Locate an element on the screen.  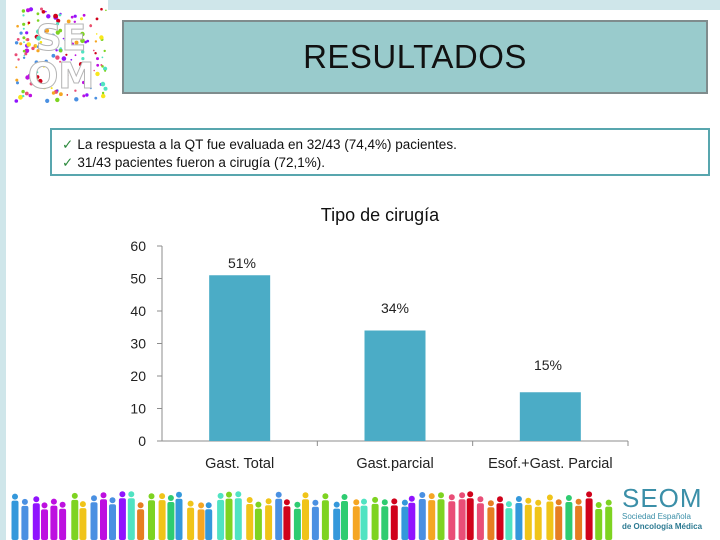
bar is located at coordinates (550, 416).